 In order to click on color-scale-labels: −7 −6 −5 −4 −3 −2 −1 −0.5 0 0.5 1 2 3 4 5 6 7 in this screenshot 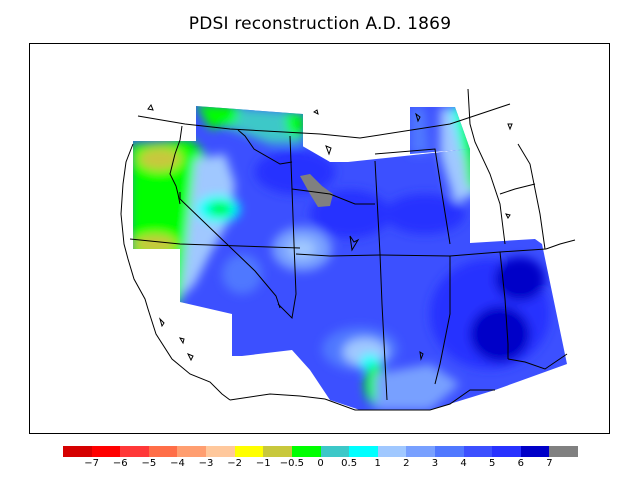, I will do `click(320, 466)`.